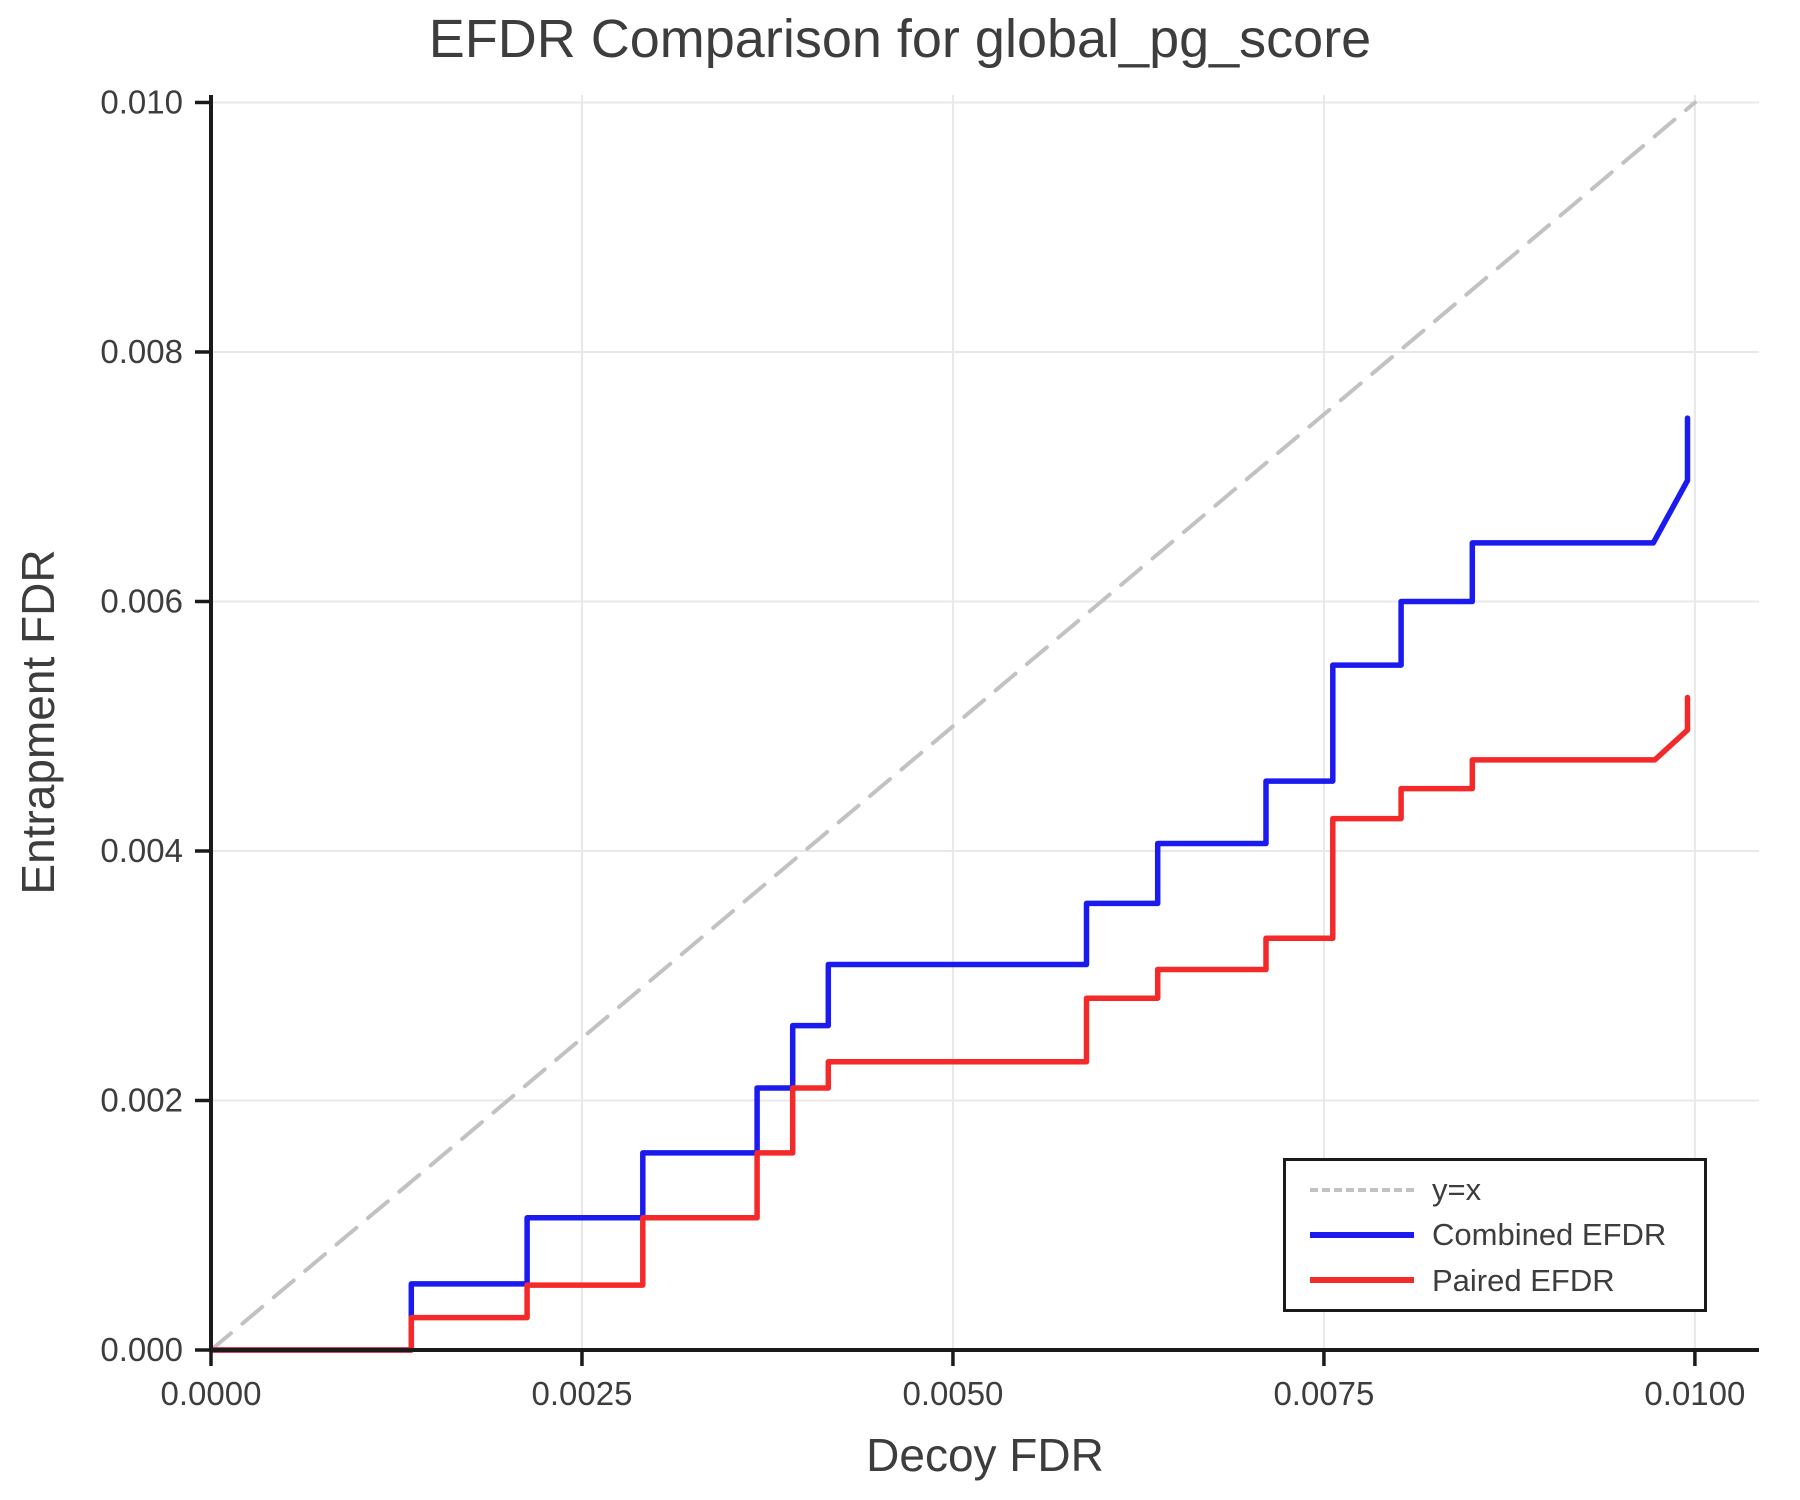 The height and width of the screenshot is (1500, 1800). I want to click on x-tick-label: 0.0100, so click(1694, 1393).